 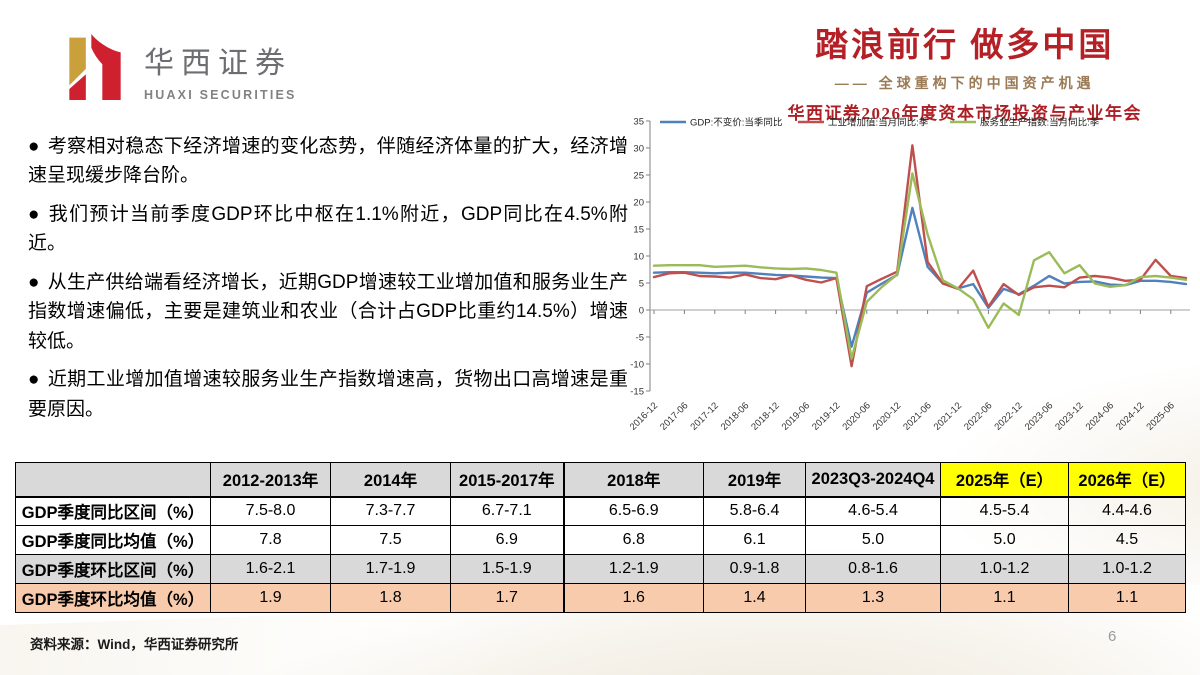 I want to click on x-tick-label: 2021-06, so click(x=917, y=416).